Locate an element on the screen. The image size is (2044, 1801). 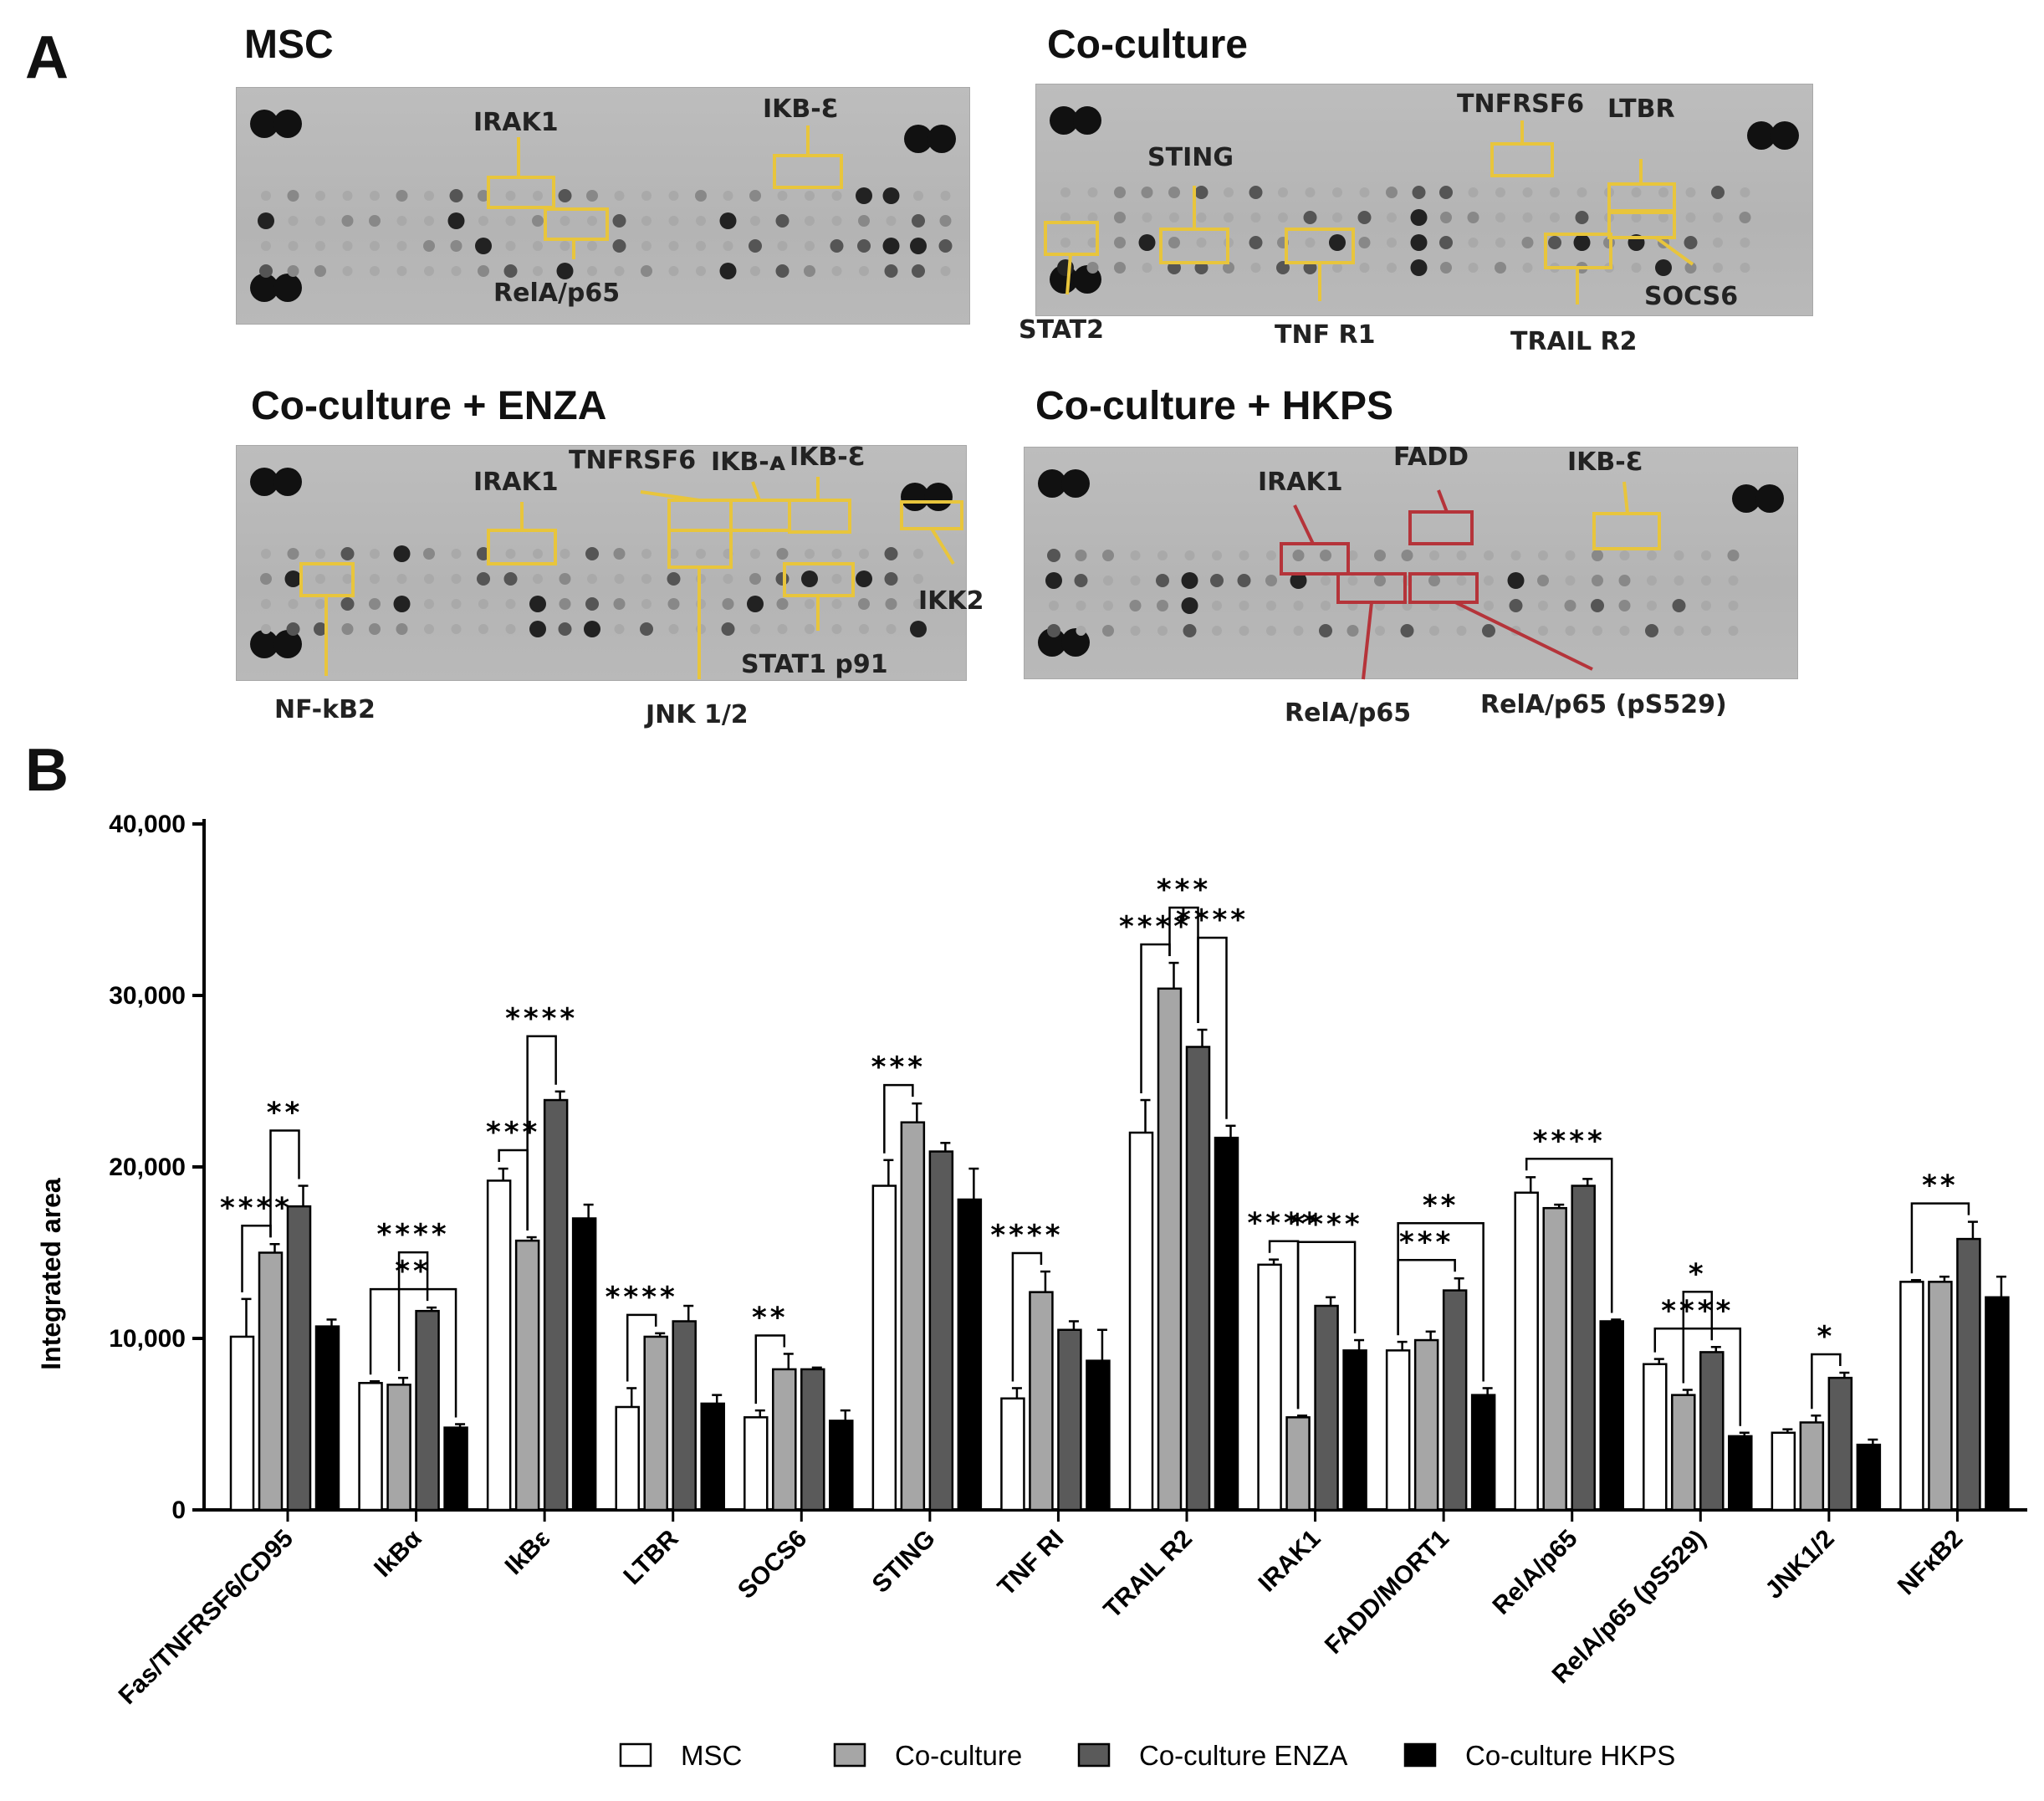
significance-bracket is located at coordinates (1569, 1235).